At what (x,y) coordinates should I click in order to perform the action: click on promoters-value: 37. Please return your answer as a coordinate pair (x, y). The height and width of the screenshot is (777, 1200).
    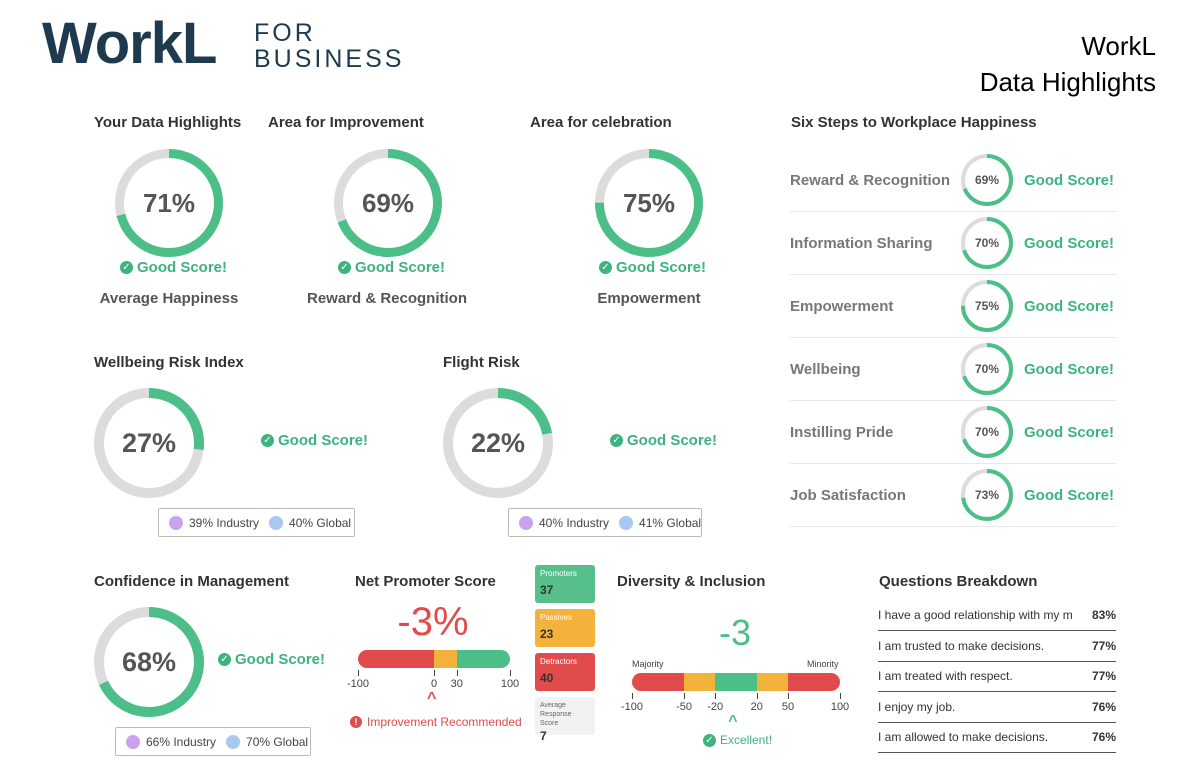
    Looking at the image, I should click on (547, 590).